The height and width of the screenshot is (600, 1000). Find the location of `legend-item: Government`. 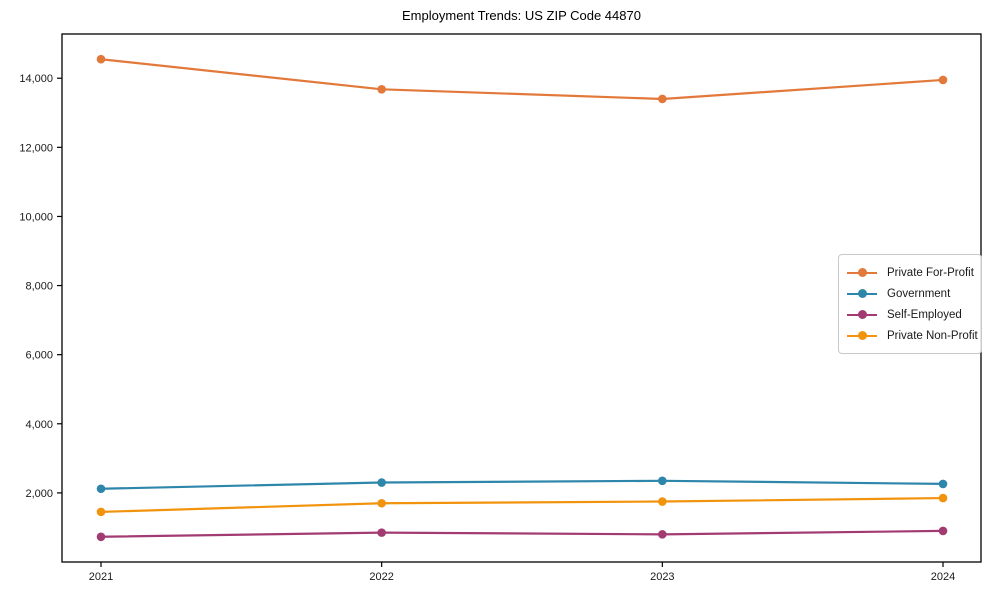

legend-item: Government is located at coordinates (910, 293).